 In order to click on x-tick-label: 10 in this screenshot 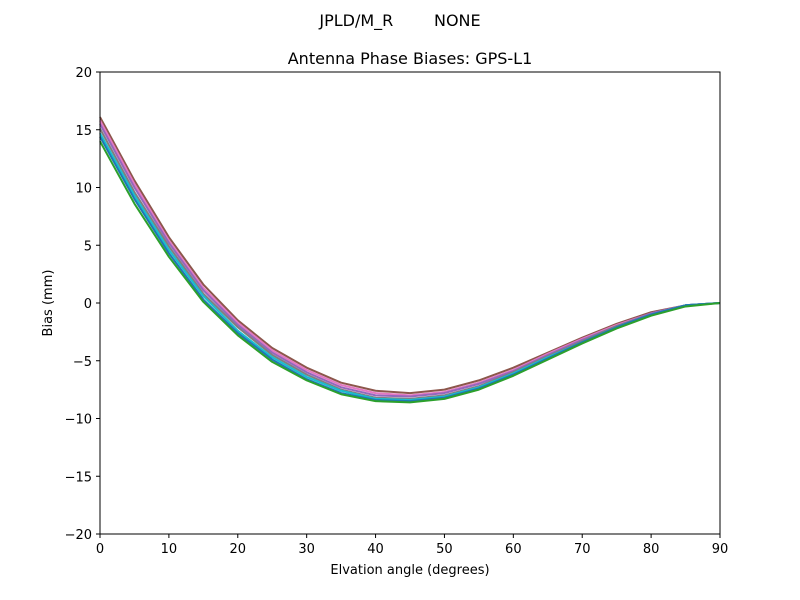, I will do `click(169, 549)`.